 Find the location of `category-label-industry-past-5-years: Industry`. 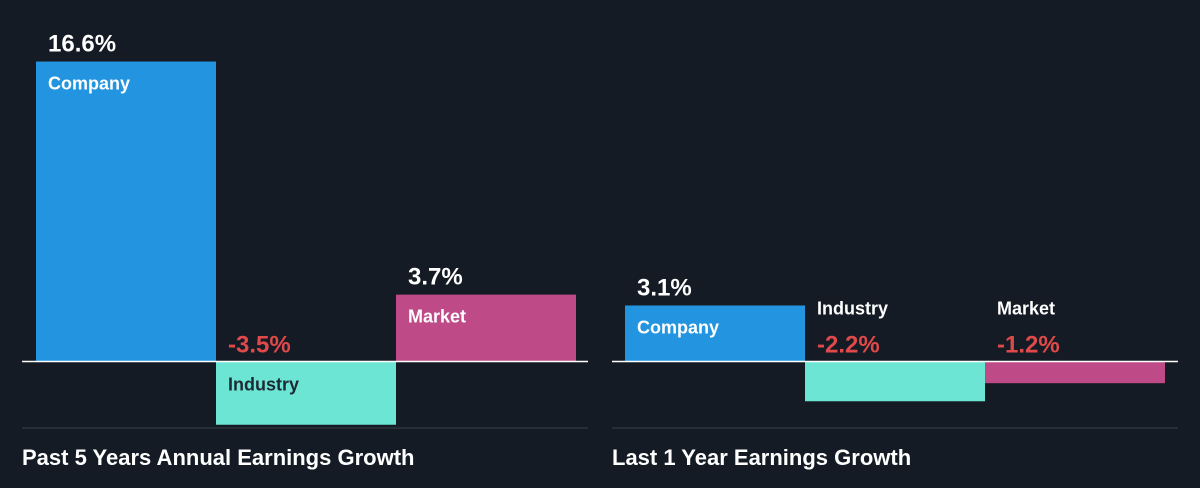

category-label-industry-past-5-years: Industry is located at coordinates (263, 385).